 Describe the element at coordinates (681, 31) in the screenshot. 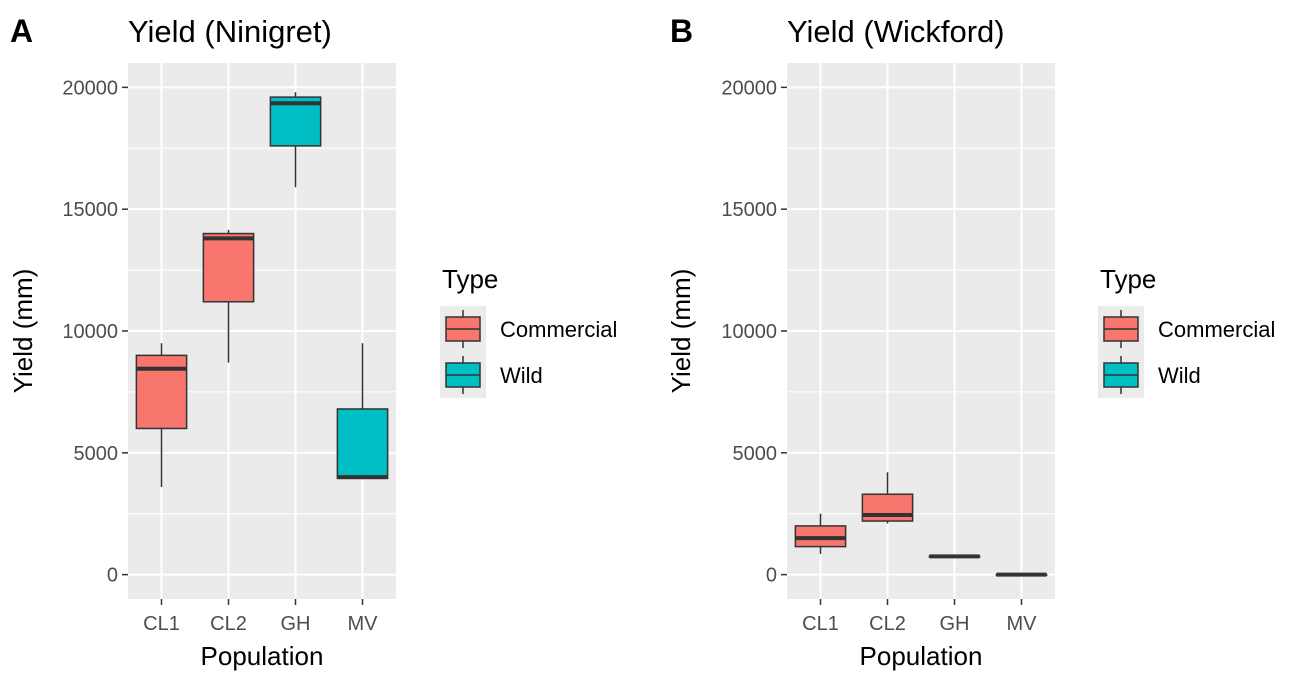

I see `panel-tag: B` at that location.